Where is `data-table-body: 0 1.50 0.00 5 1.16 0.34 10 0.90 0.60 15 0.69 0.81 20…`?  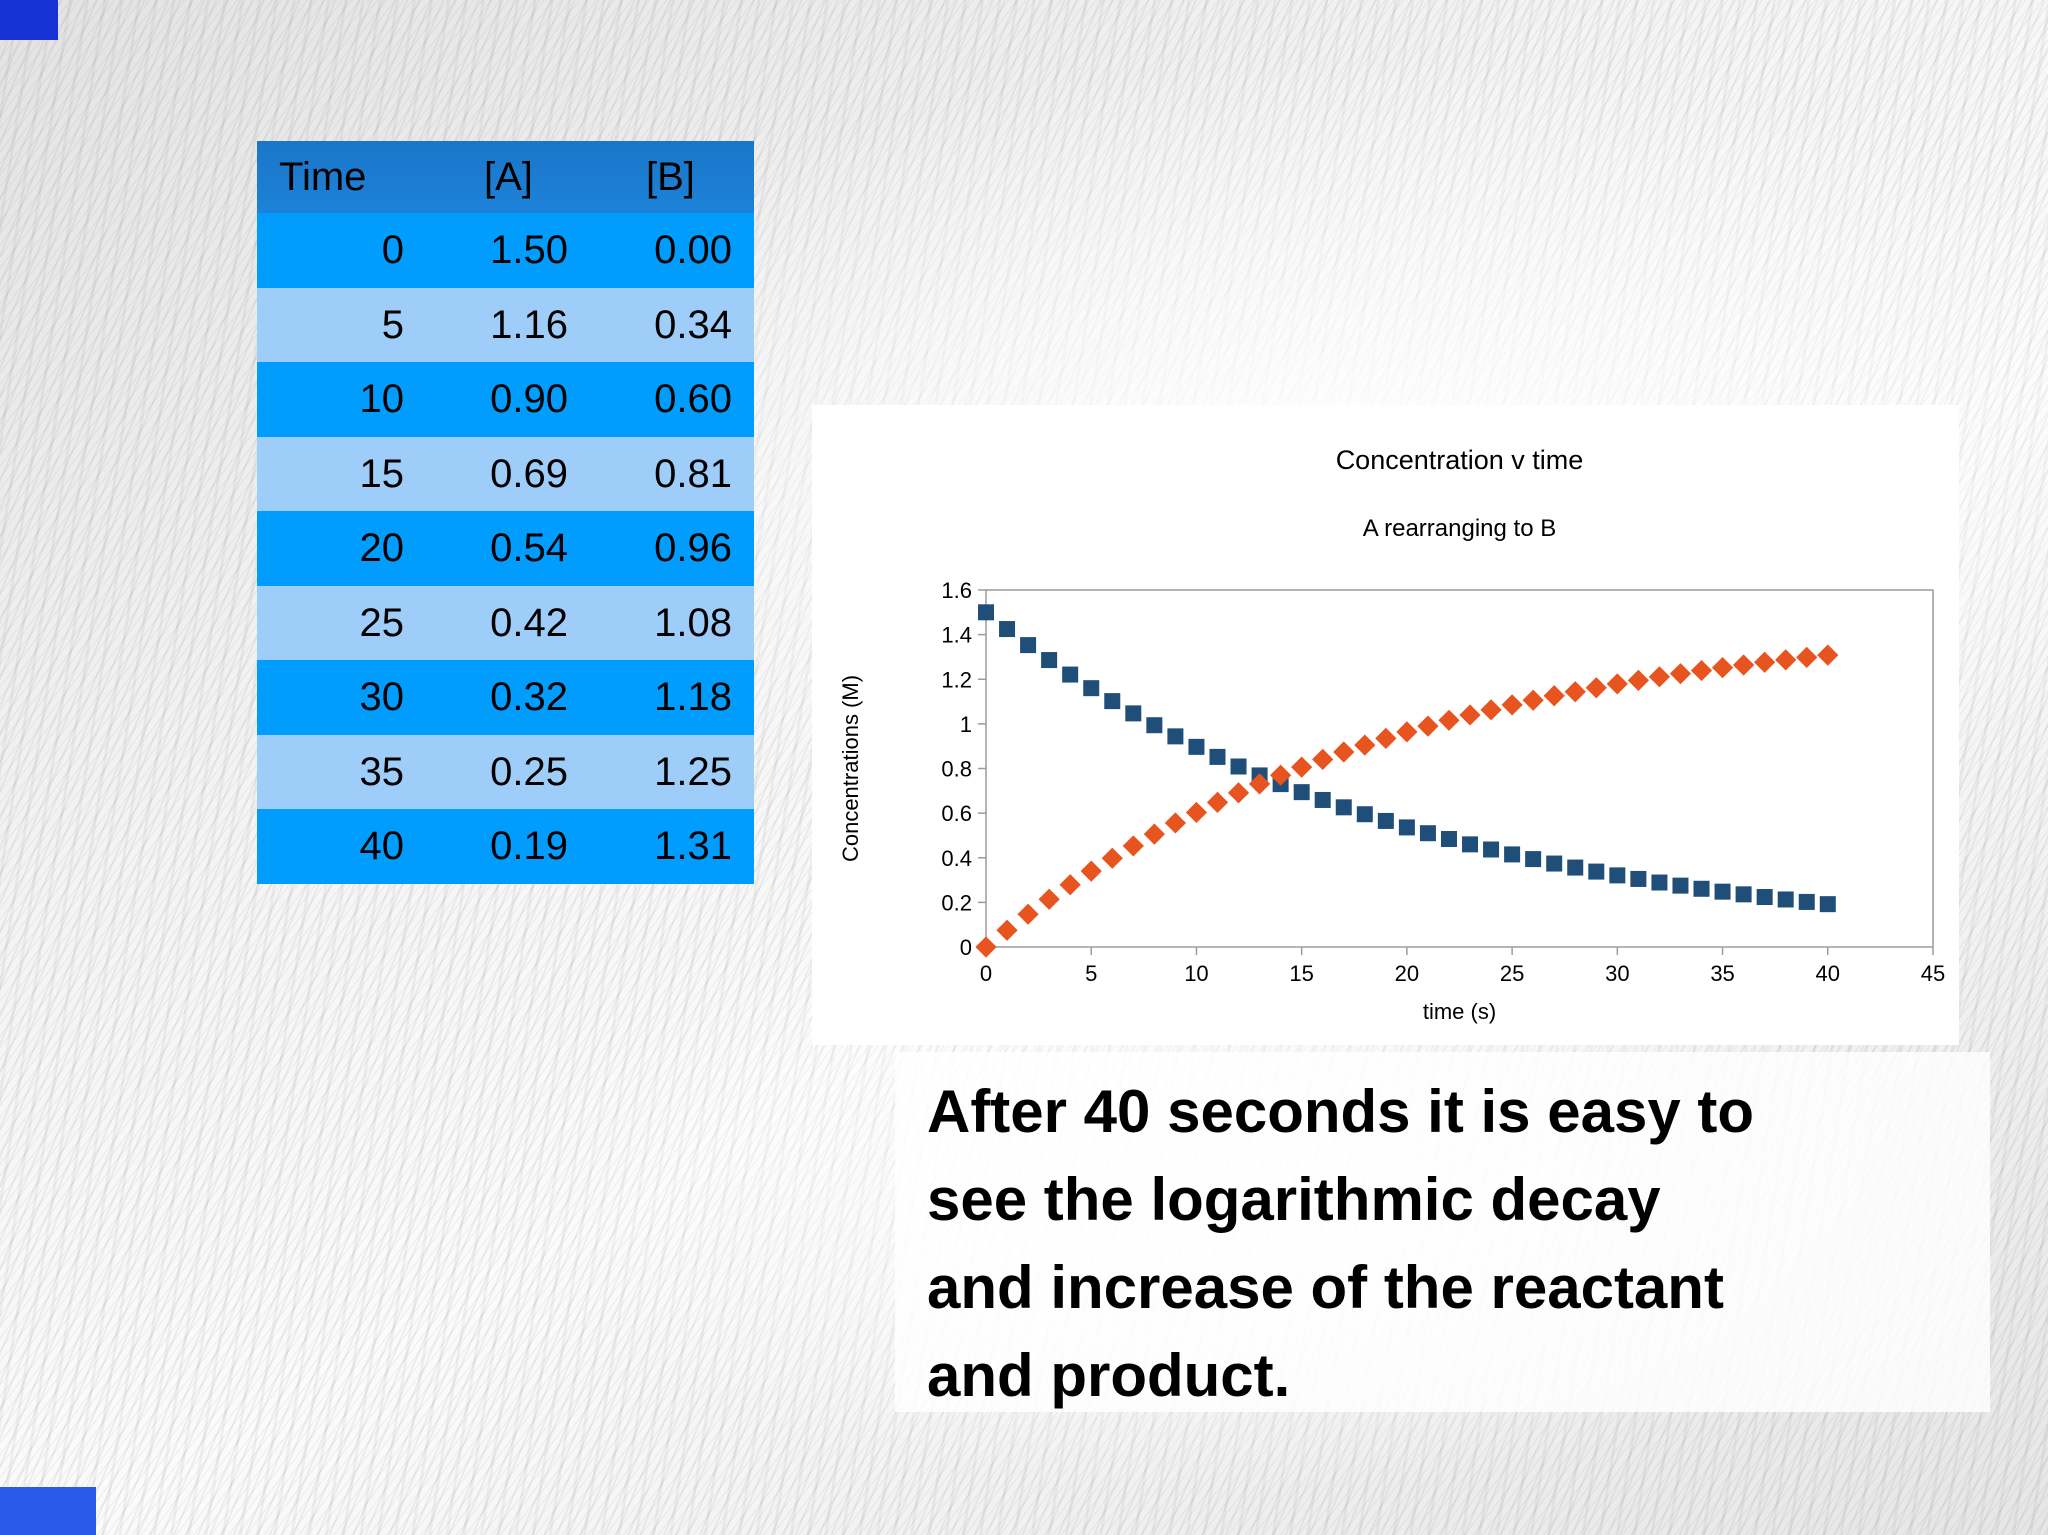
data-table-body: 0 1.50 0.00 5 1.16 0.34 10 0.90 0.60 15 0.69 0.81 20… is located at coordinates (505, 548).